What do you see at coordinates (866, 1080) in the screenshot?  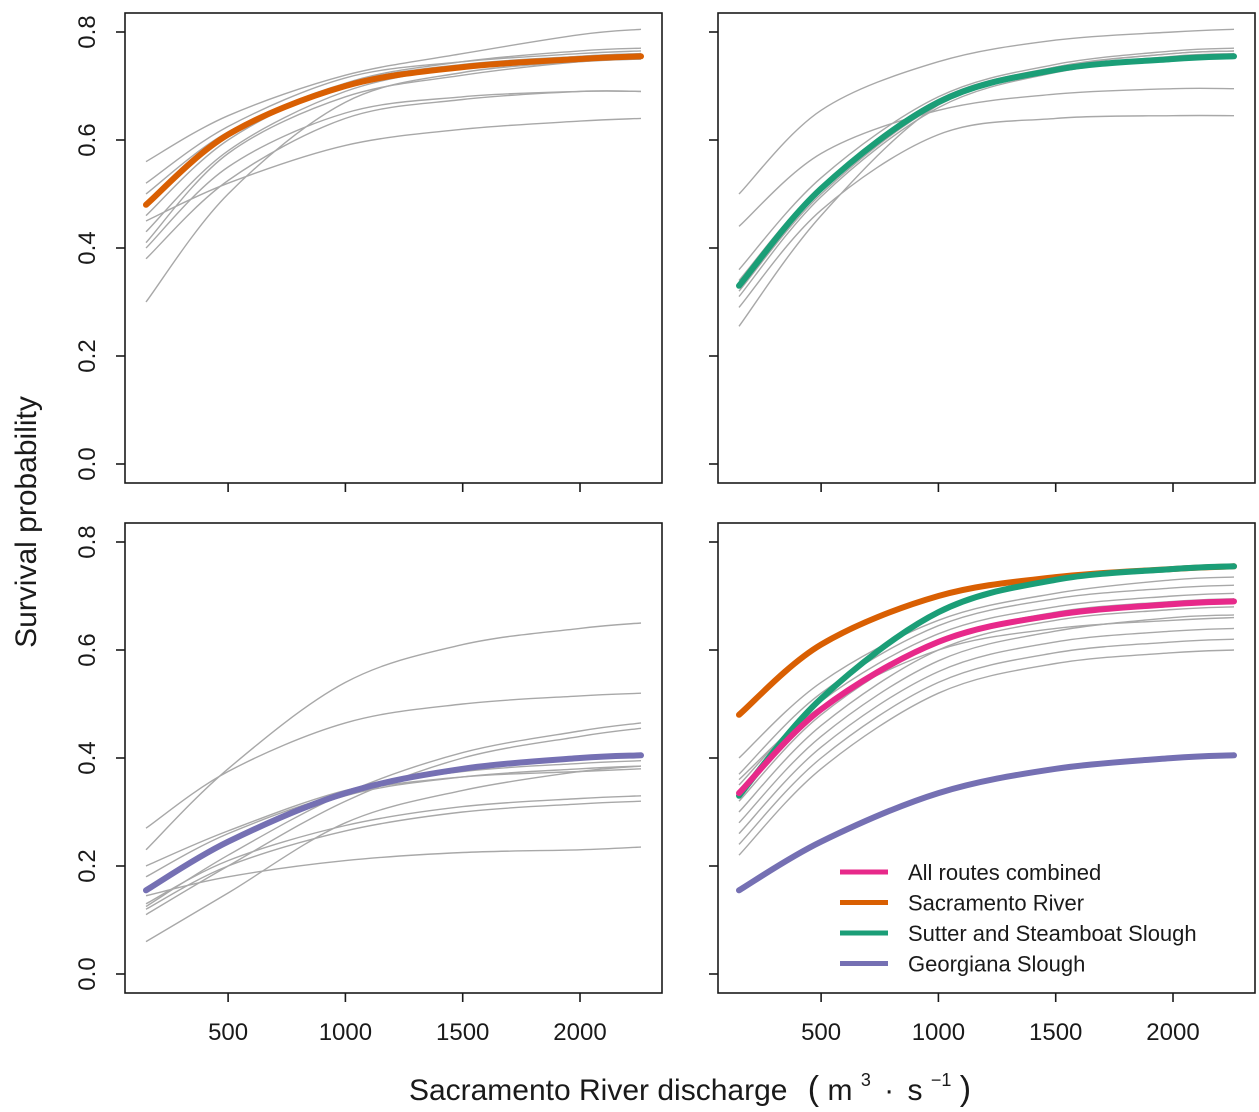 I see `x-axis-label-unit-exp1: 3` at bounding box center [866, 1080].